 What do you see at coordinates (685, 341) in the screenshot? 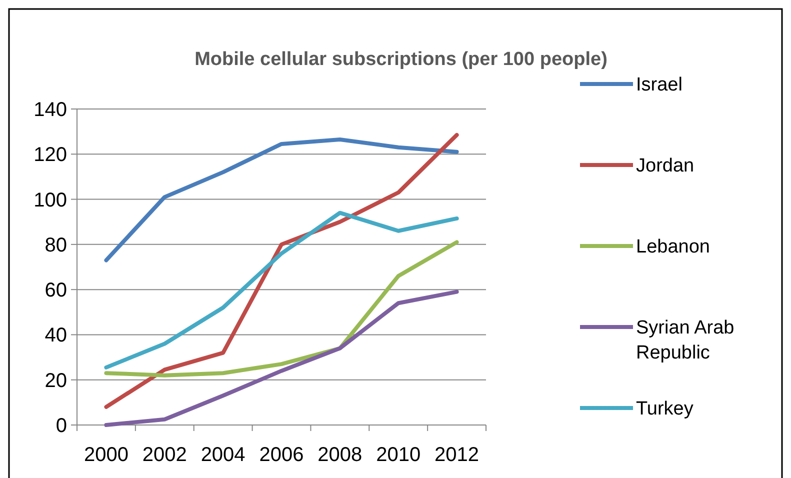
I see `legend-label: Syrian Arab Republic` at bounding box center [685, 341].